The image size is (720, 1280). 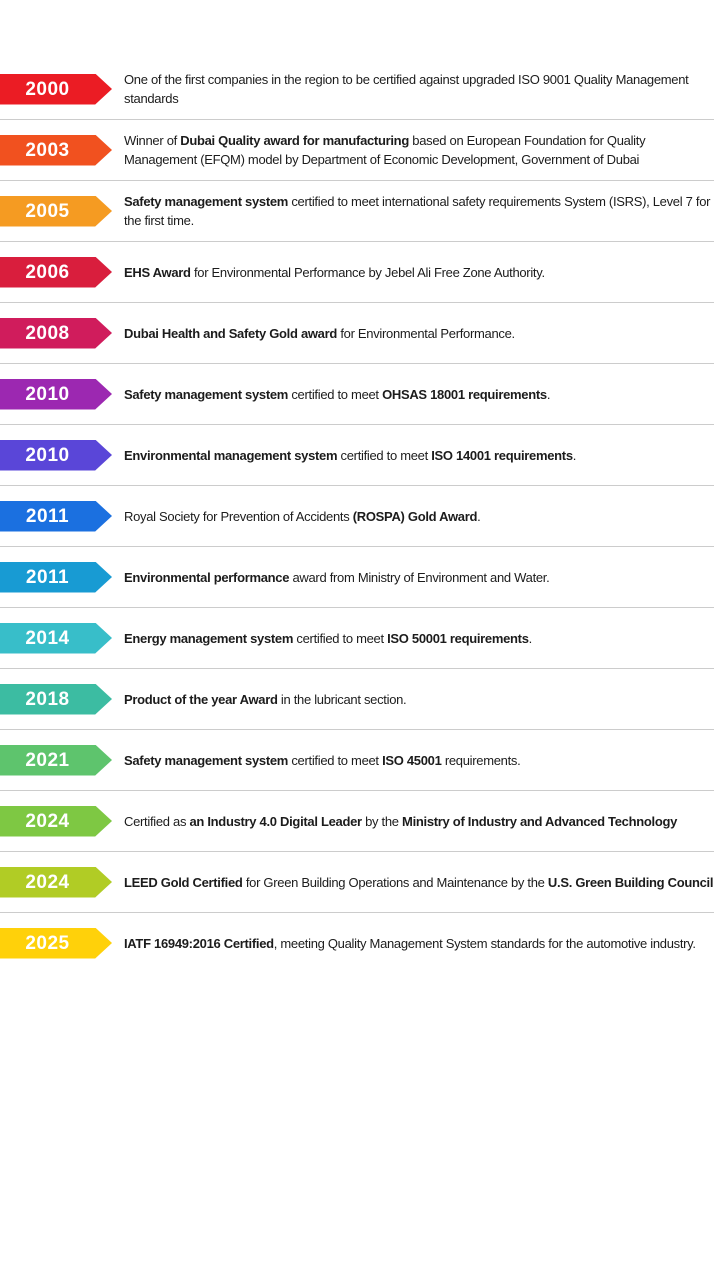 I want to click on description-segment: Certified as, so click(x=157, y=821).